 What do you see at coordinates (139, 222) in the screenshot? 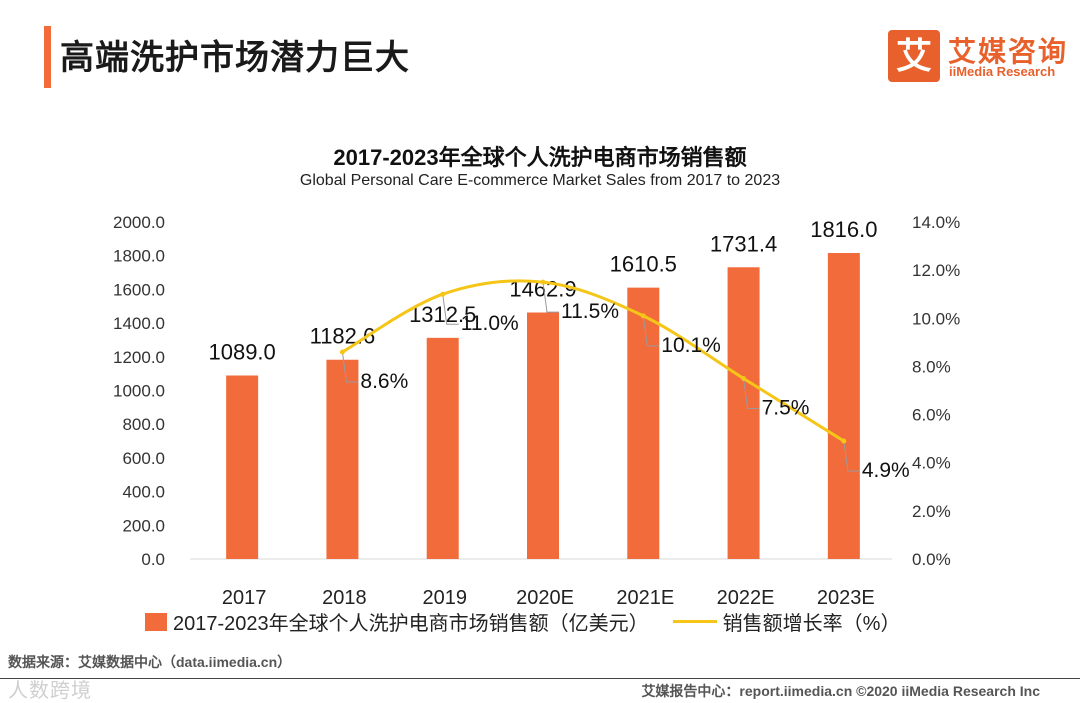
I see `y-left-tick-label: 2000.0` at bounding box center [139, 222].